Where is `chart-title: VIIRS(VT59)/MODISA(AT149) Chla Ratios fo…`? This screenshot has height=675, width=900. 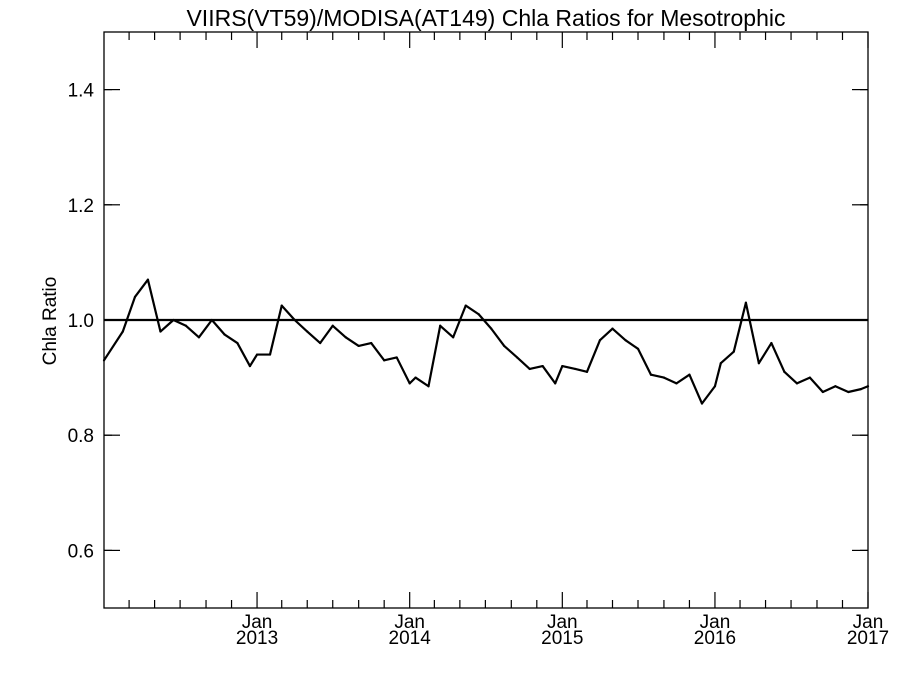
chart-title: VIIRS(VT59)/MODISA(AT149) Chla Ratios fo… is located at coordinates (485, 18).